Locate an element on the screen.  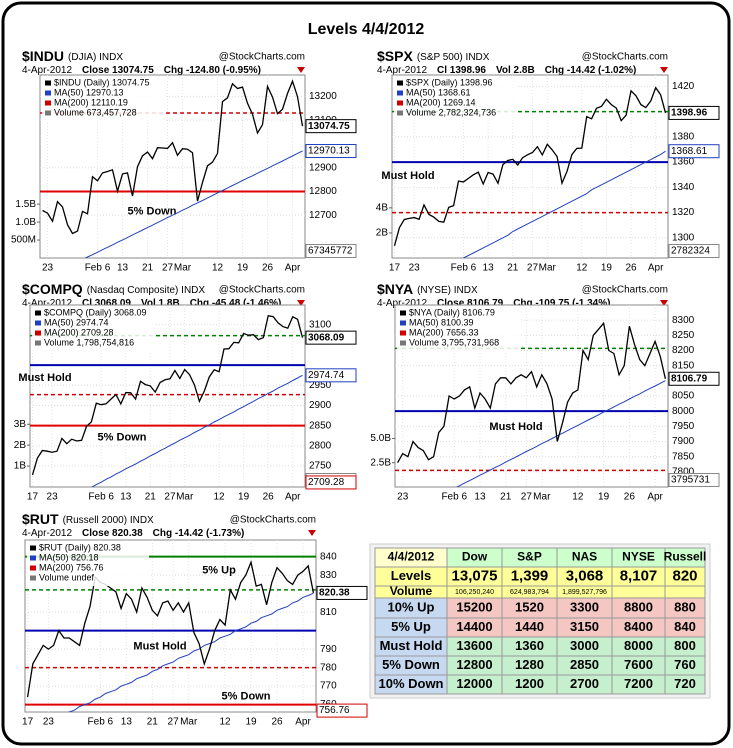
header-text: S&P is located at coordinates (529, 557).